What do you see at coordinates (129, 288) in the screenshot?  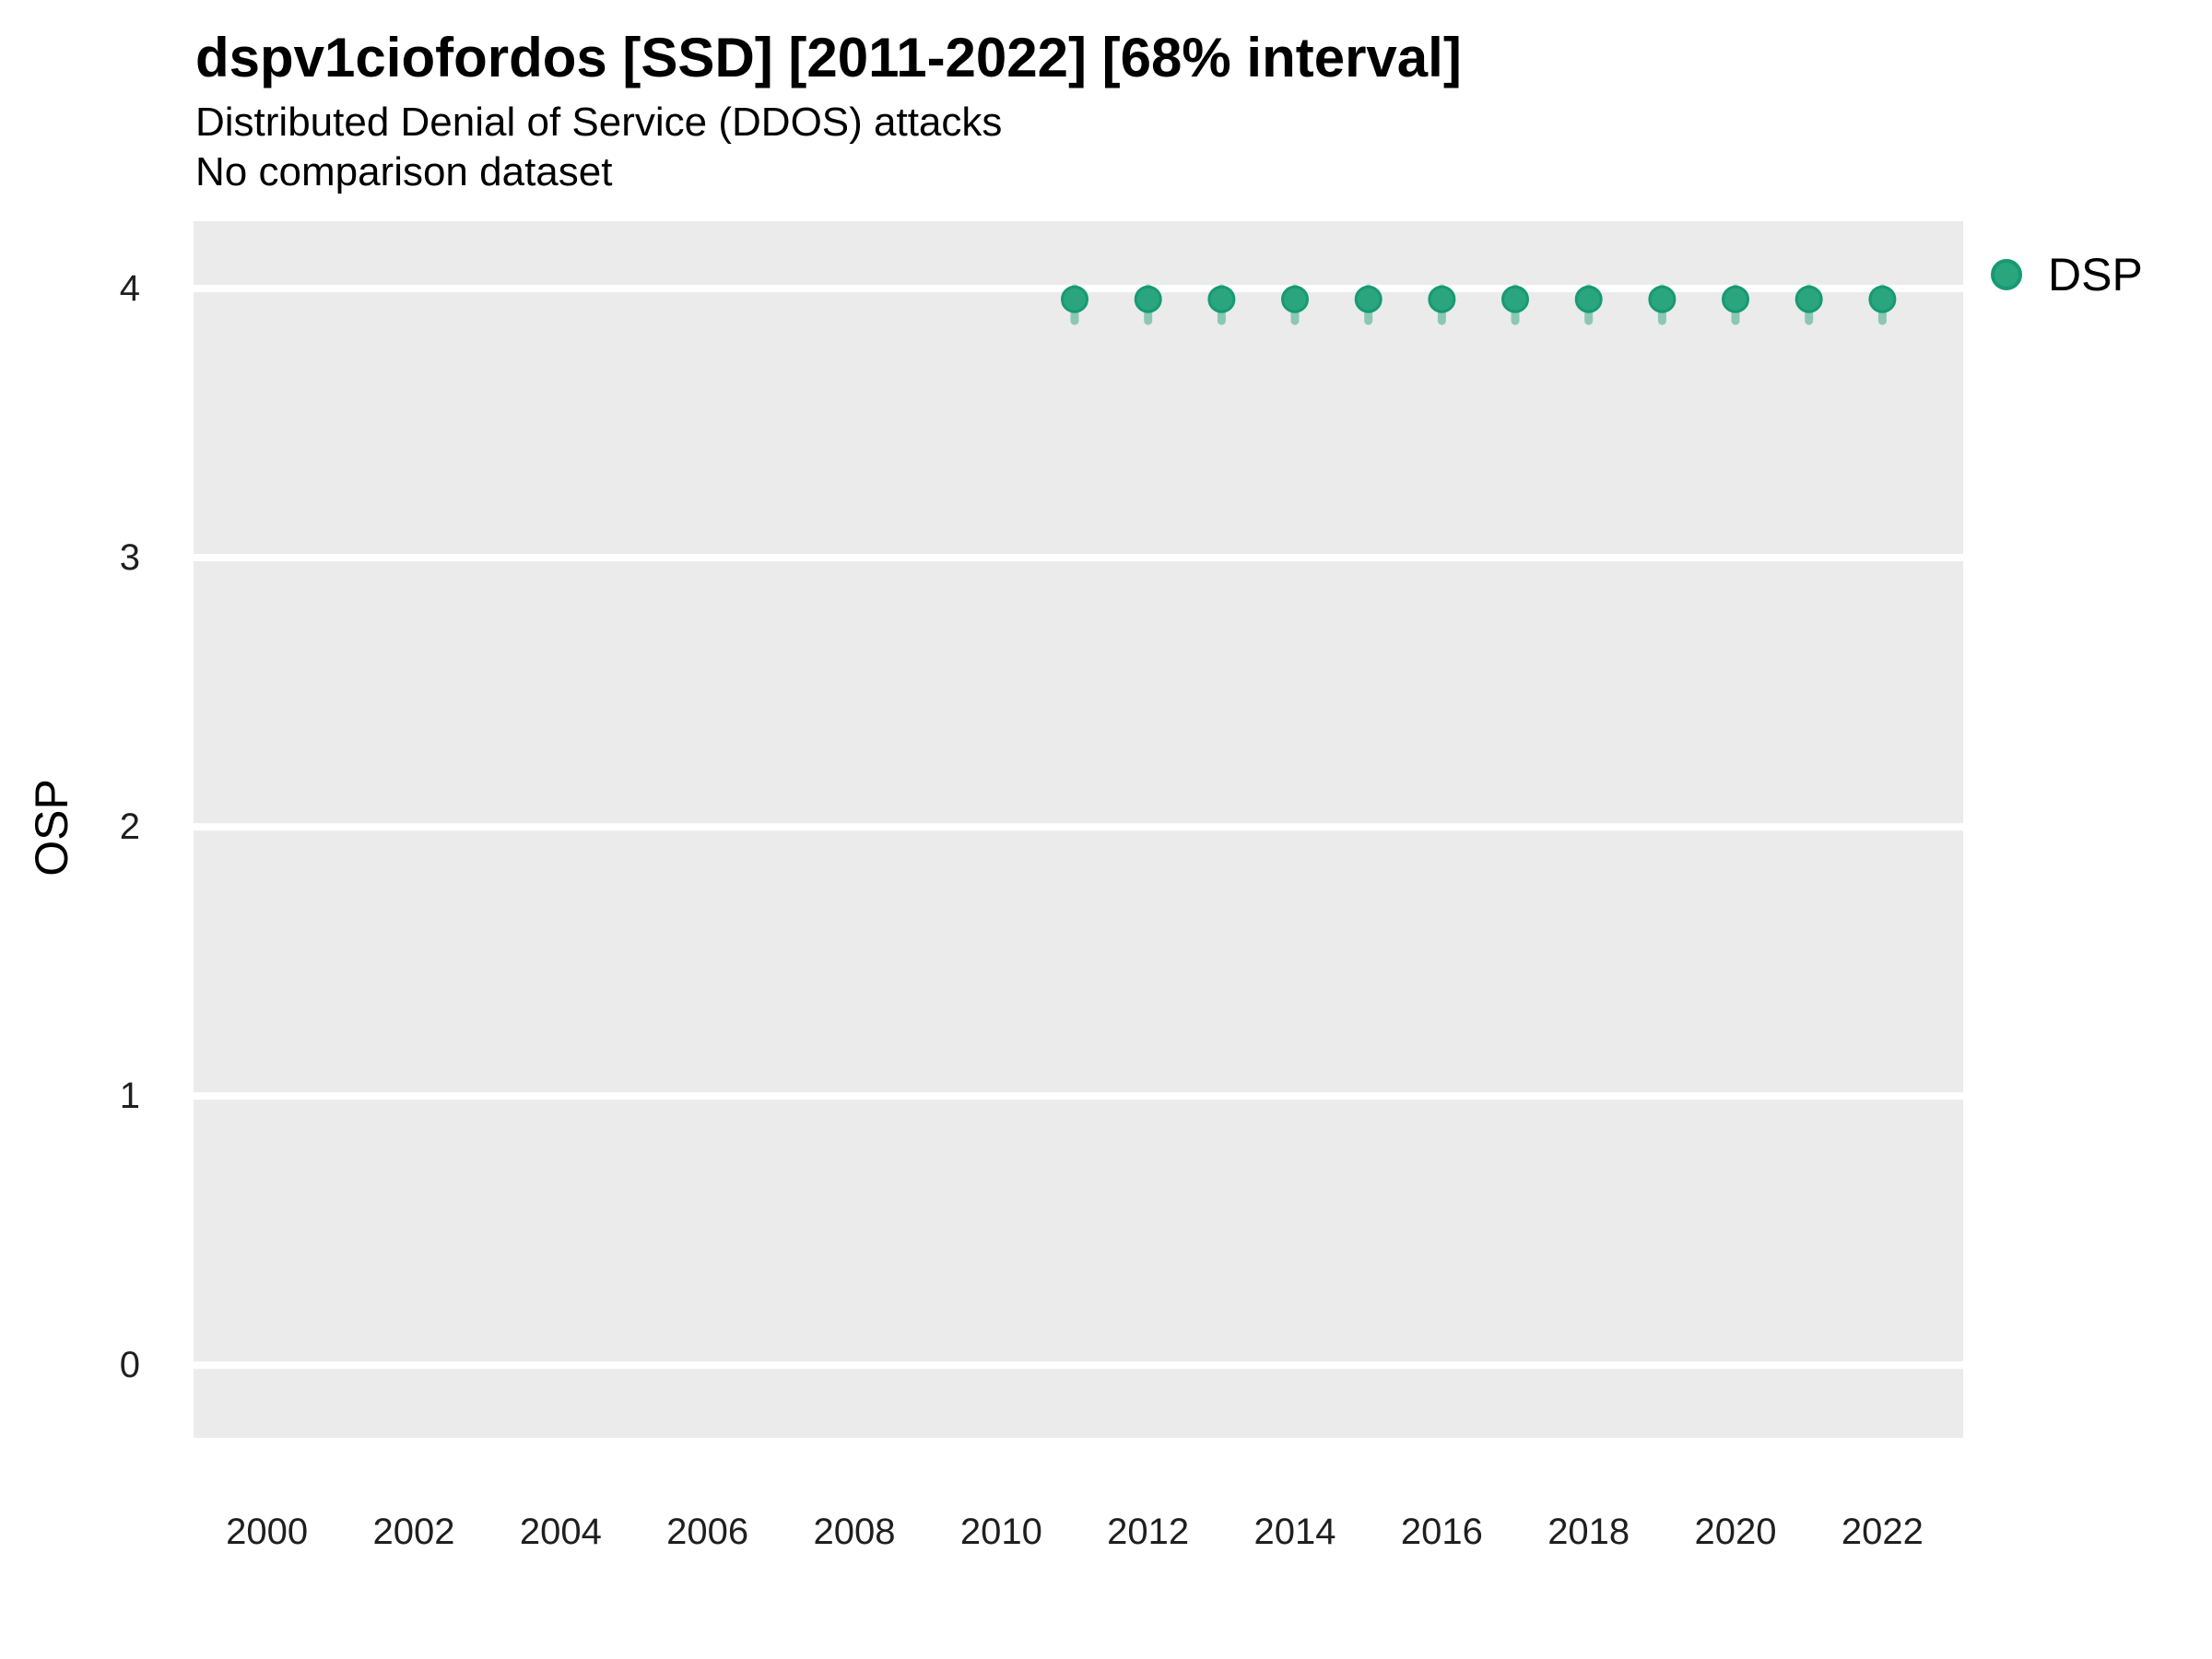 I see `y-tick-label: 4` at bounding box center [129, 288].